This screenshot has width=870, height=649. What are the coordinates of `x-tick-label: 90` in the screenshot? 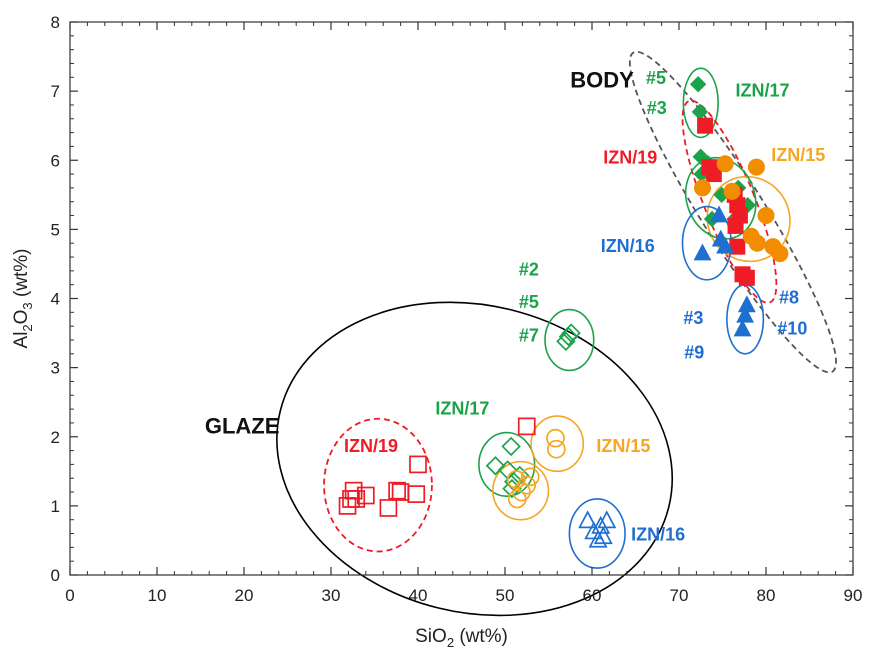 It's located at (853, 595).